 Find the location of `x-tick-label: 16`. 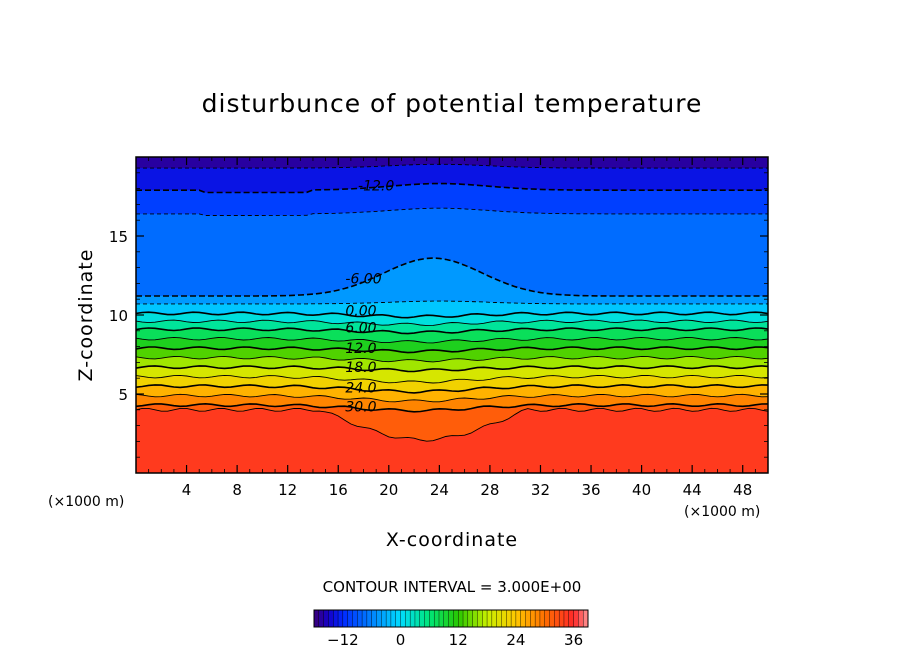

x-tick-label: 16 is located at coordinates (338, 490).